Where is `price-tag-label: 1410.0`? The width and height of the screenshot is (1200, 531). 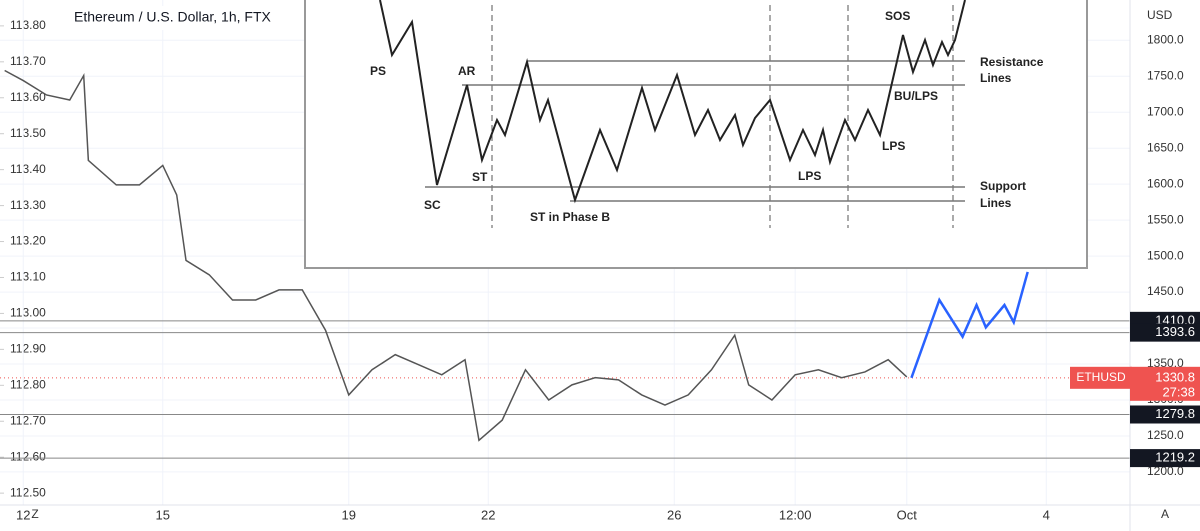
price-tag-label: 1410.0 is located at coordinates (1175, 319).